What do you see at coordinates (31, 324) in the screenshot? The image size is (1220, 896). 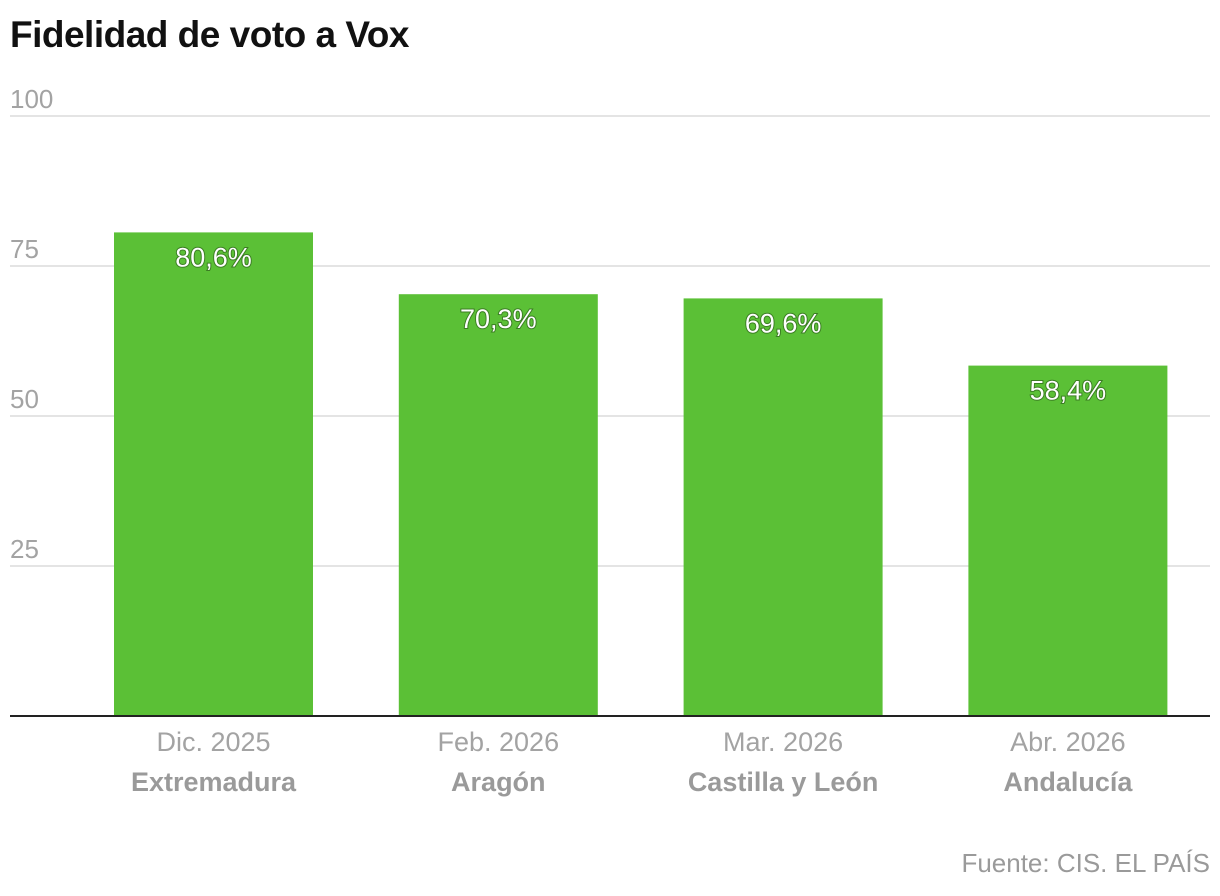 I see `y-axis-ticks: 25 50 75 100` at bounding box center [31, 324].